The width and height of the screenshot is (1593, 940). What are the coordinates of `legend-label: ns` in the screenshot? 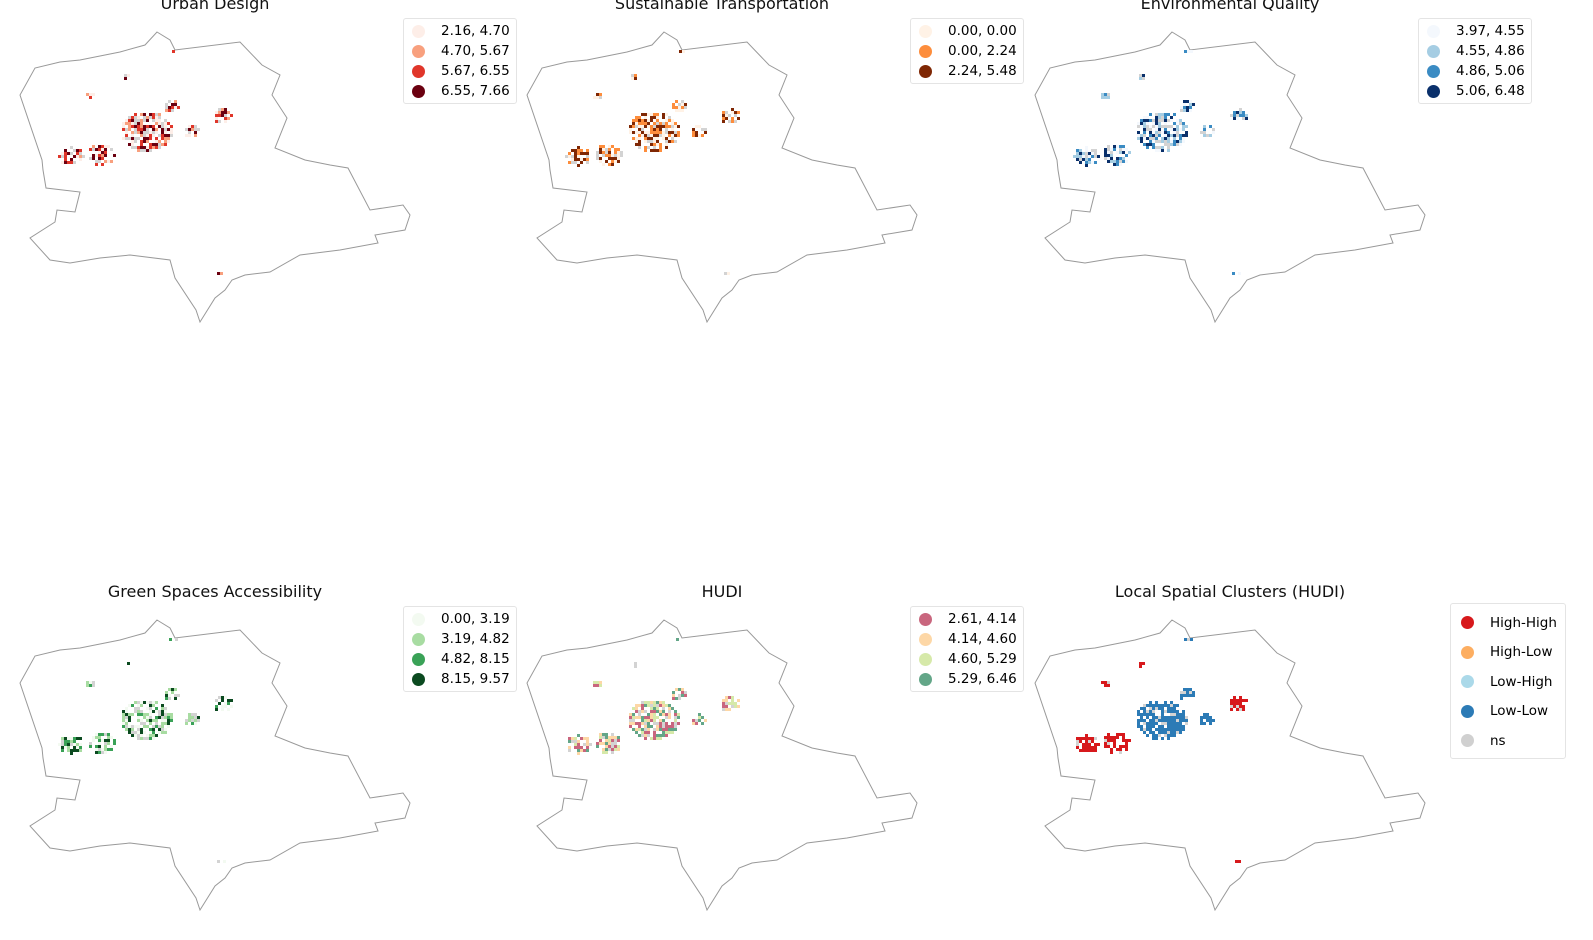 It's located at (1498, 740).